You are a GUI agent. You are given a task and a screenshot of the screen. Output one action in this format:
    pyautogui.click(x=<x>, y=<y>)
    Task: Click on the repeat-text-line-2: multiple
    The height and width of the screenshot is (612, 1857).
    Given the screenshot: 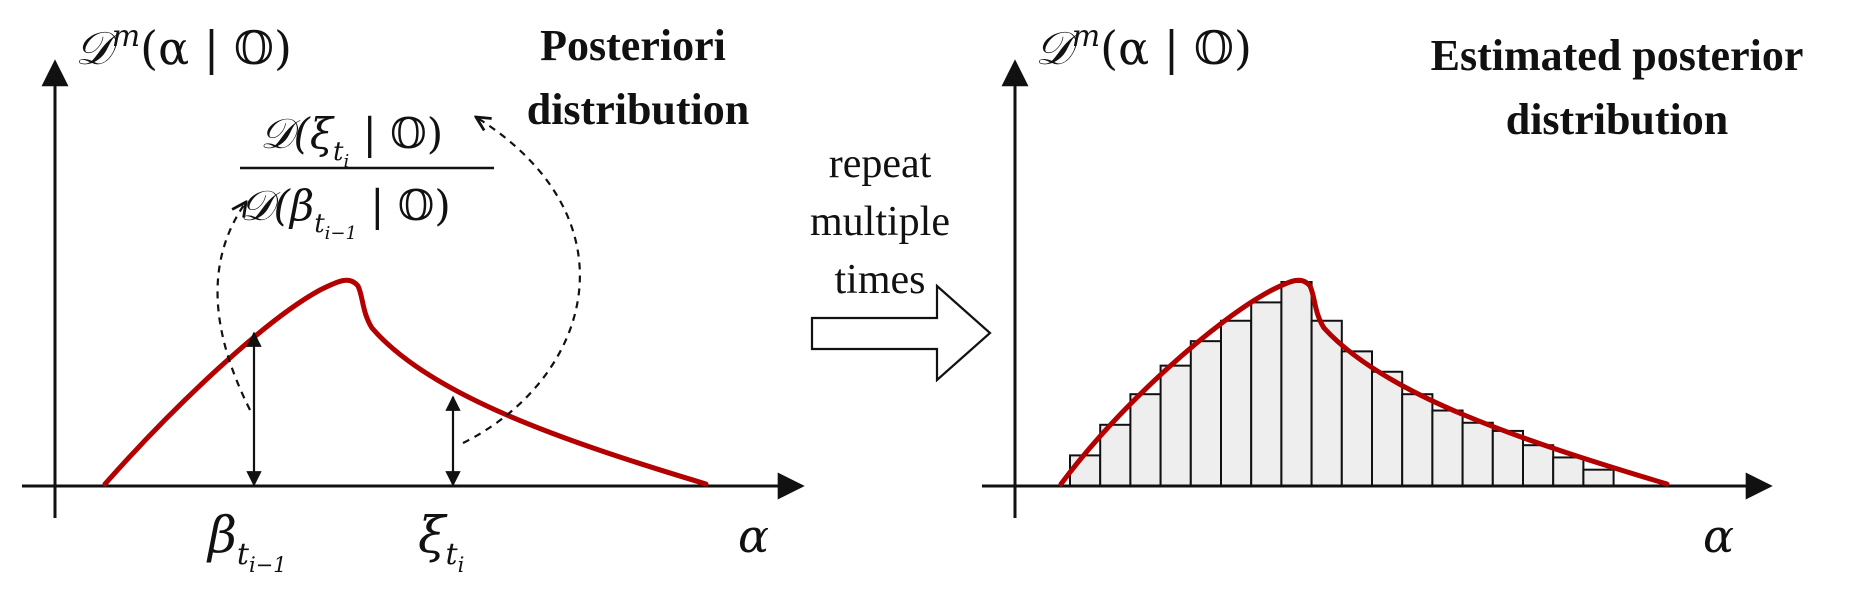 What is the action you would take?
    pyautogui.click(x=880, y=222)
    